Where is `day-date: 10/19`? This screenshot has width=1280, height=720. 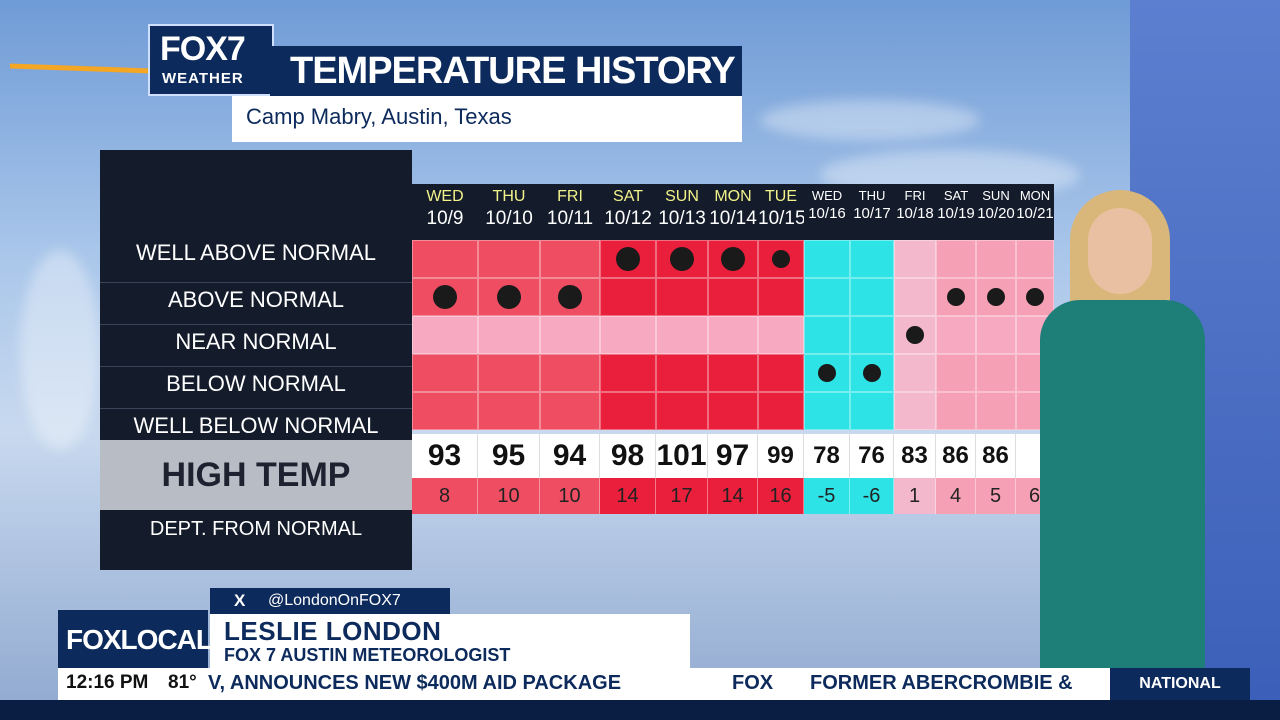 day-date: 10/19 is located at coordinates (956, 213).